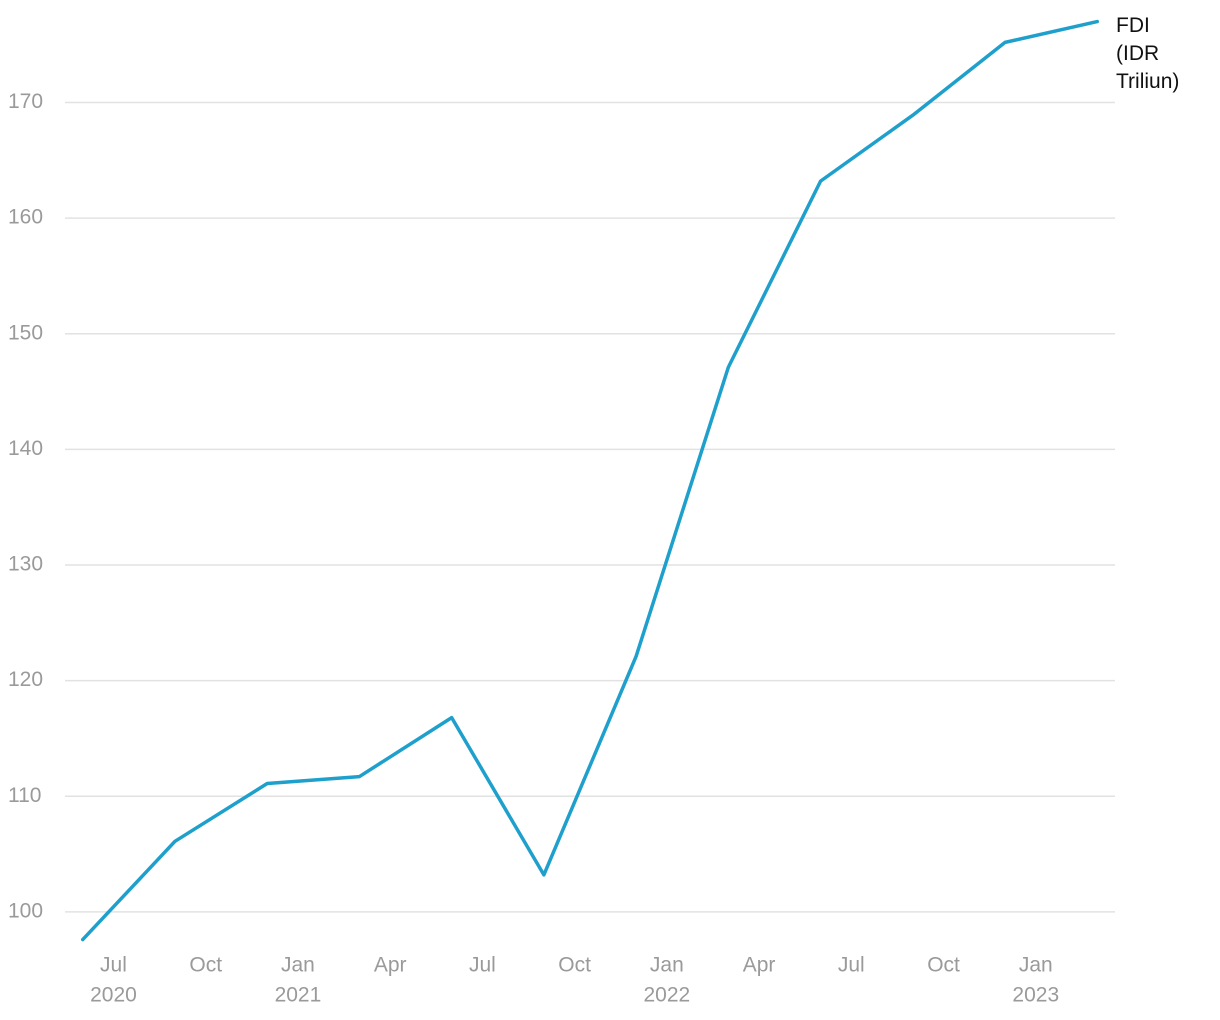  What do you see at coordinates (24, 795) in the screenshot?
I see `y-tick-label: 110` at bounding box center [24, 795].